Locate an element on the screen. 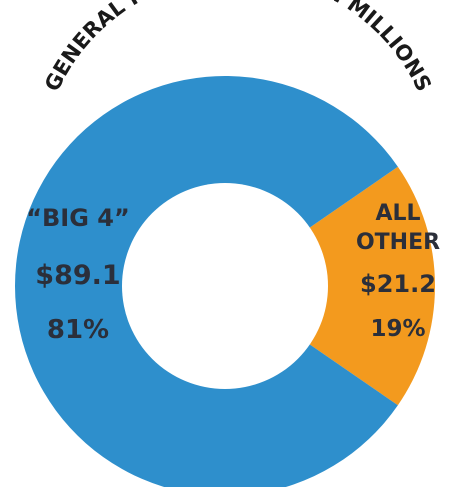  allother-label-line2: OTHER is located at coordinates (398, 242).